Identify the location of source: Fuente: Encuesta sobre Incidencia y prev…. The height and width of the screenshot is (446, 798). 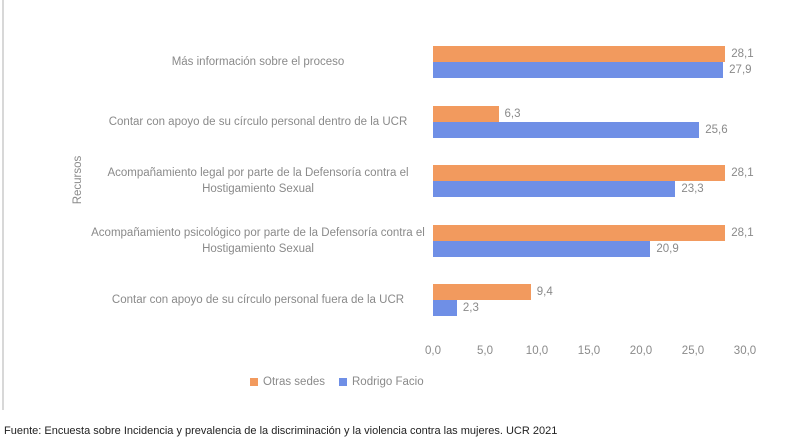
(281, 431).